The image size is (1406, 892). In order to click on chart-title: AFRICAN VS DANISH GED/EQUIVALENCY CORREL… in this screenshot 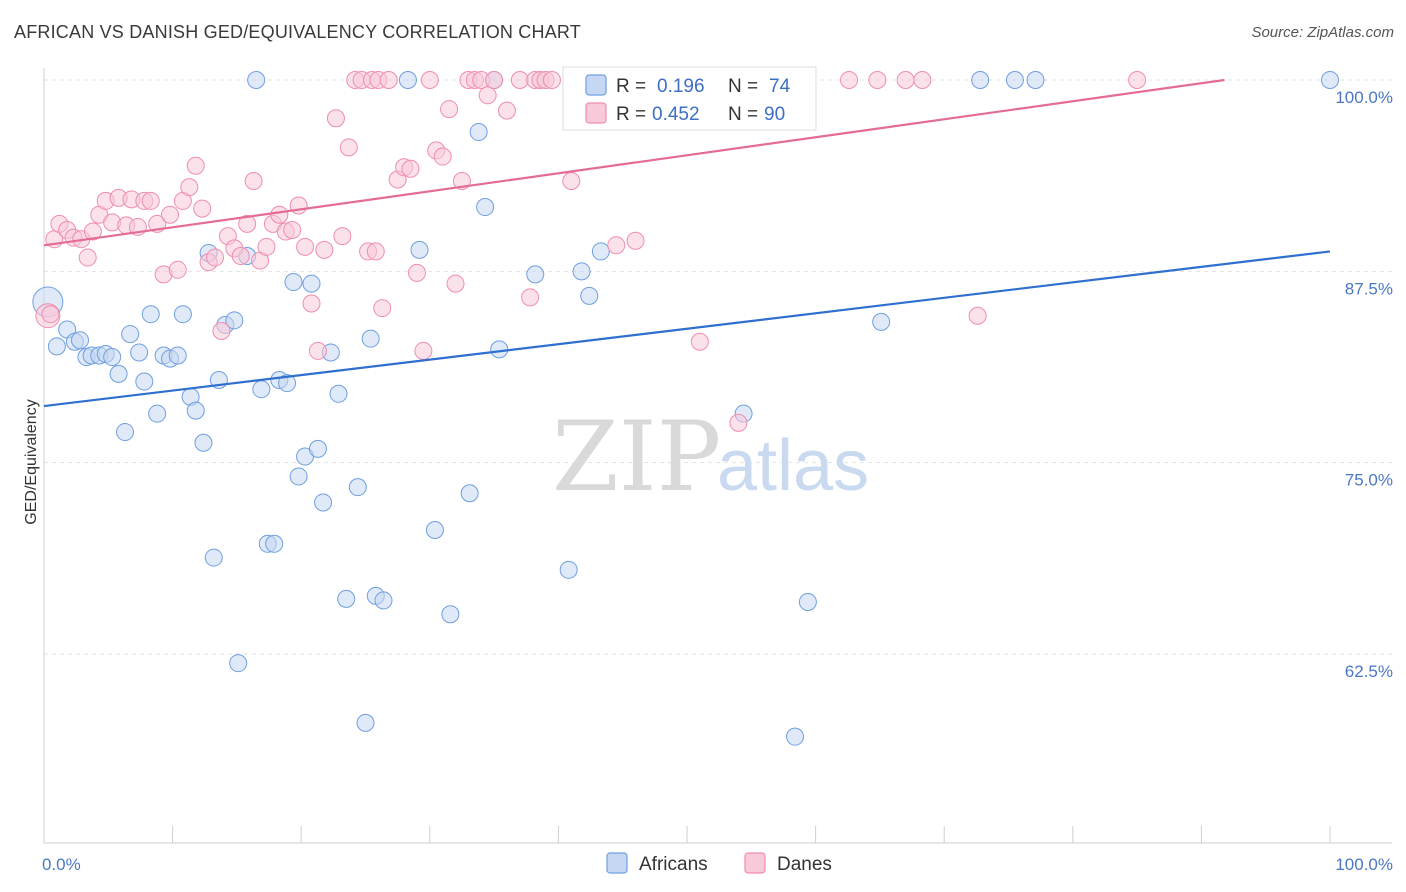, I will do `click(297, 32)`.